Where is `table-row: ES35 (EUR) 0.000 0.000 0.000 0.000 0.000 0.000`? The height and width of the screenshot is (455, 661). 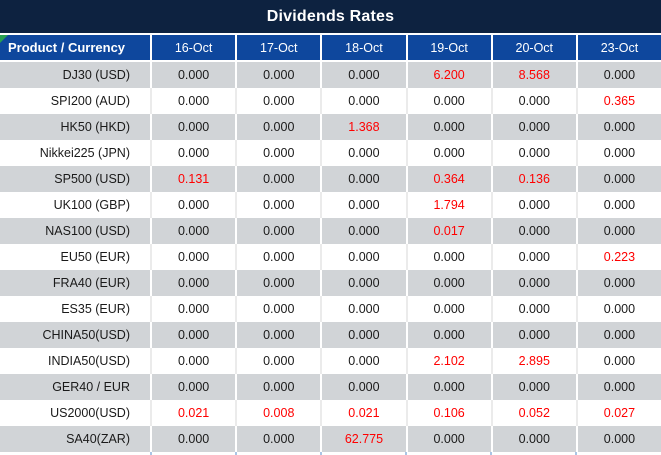
table-row: ES35 (EUR) 0.000 0.000 0.000 0.000 0.000 0.000 is located at coordinates (330, 309).